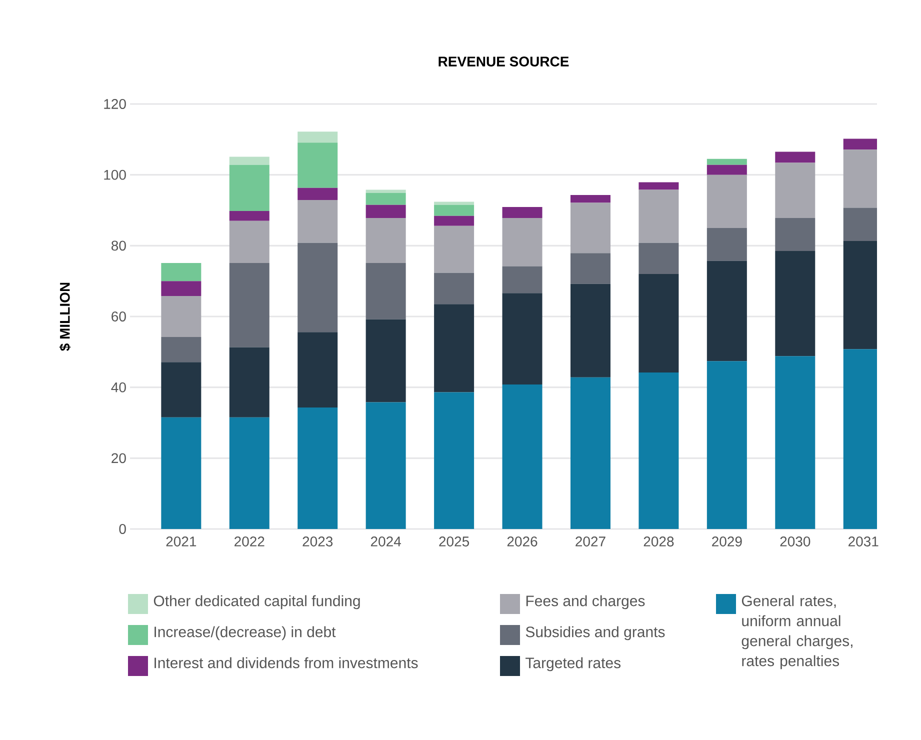 The width and height of the screenshot is (921, 740). I want to click on x-tick-label: 2023, so click(317, 541).